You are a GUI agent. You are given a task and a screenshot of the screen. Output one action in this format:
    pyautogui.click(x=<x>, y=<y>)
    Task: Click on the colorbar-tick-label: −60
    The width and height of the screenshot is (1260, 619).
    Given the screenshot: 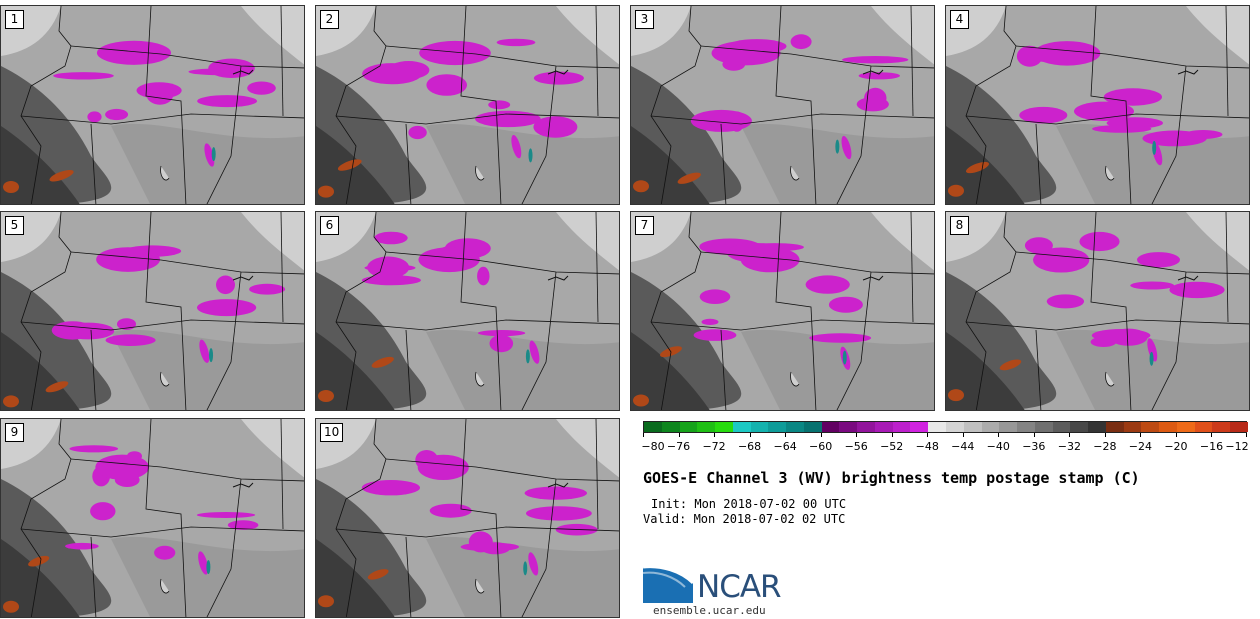 What is the action you would take?
    pyautogui.click(x=821, y=446)
    